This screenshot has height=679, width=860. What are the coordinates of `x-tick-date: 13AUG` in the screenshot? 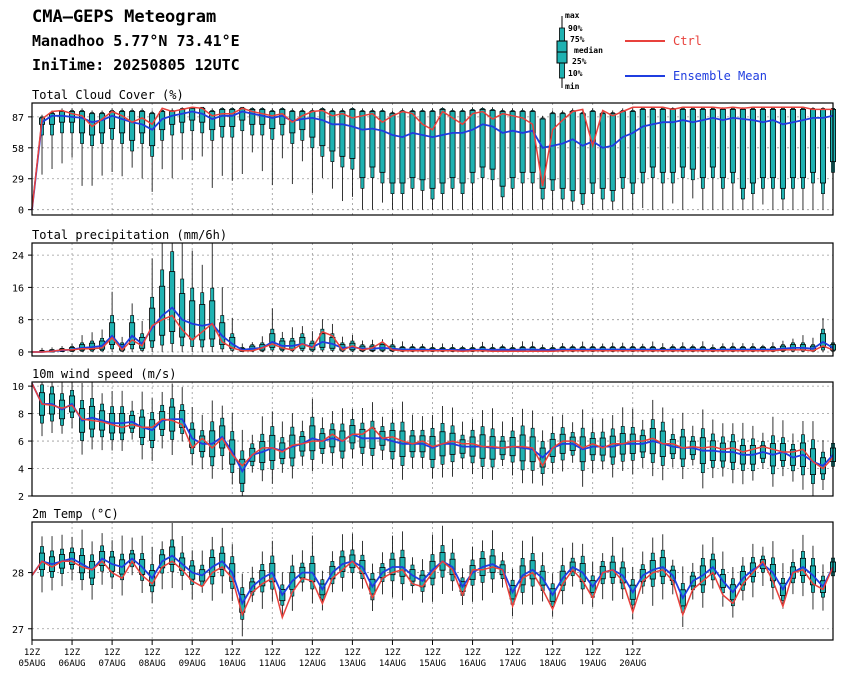 It's located at (352, 664).